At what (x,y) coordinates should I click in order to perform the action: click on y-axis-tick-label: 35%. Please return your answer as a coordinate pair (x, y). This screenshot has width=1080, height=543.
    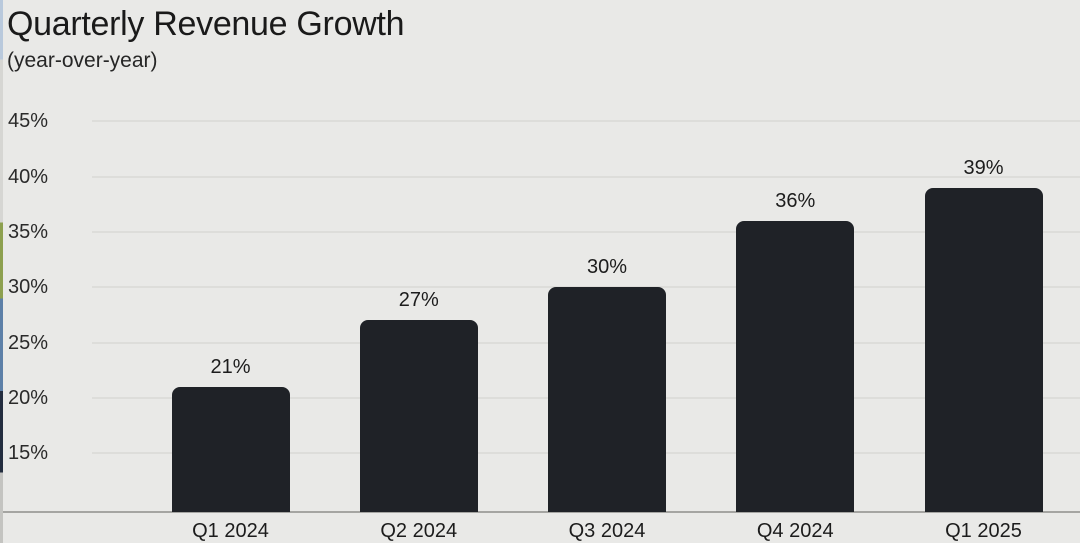
    Looking at the image, I should click on (28, 231).